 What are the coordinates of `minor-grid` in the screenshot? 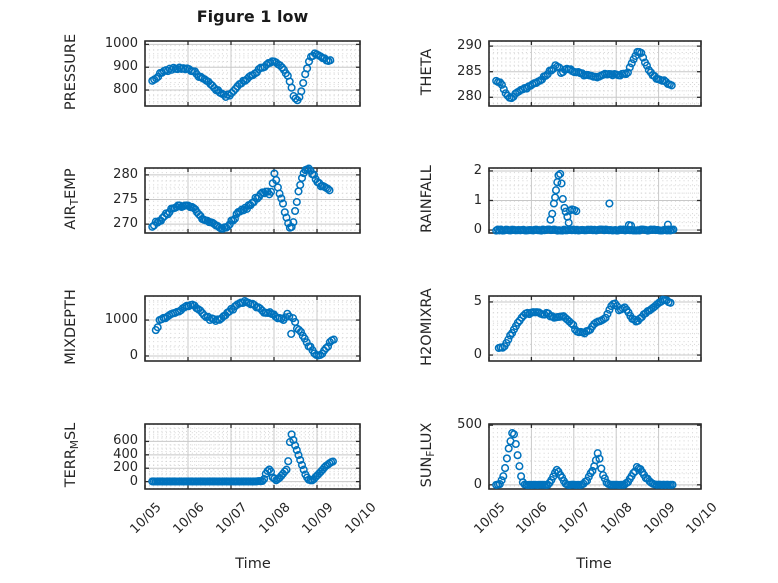 It's located at (595, 328).